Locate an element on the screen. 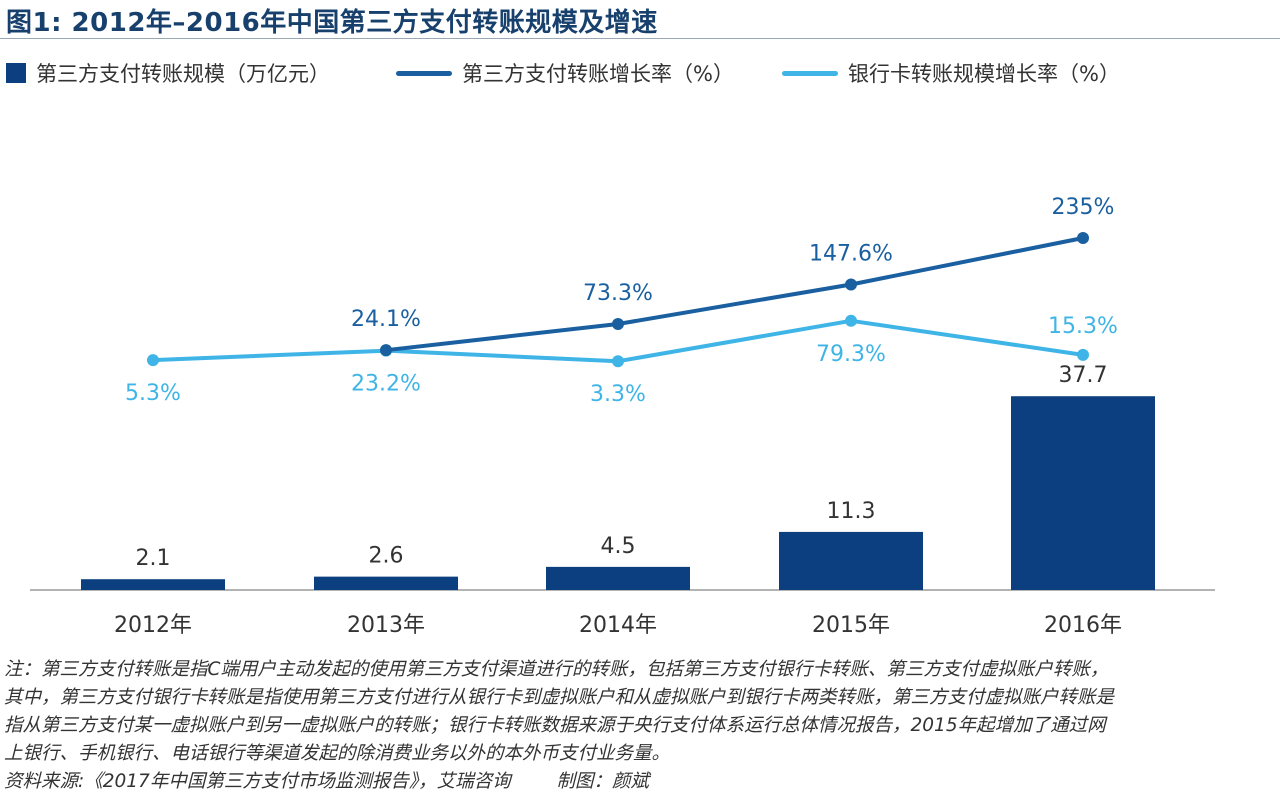 The image size is (1280, 798). label-third-party-growth: 73.3% is located at coordinates (618, 293).